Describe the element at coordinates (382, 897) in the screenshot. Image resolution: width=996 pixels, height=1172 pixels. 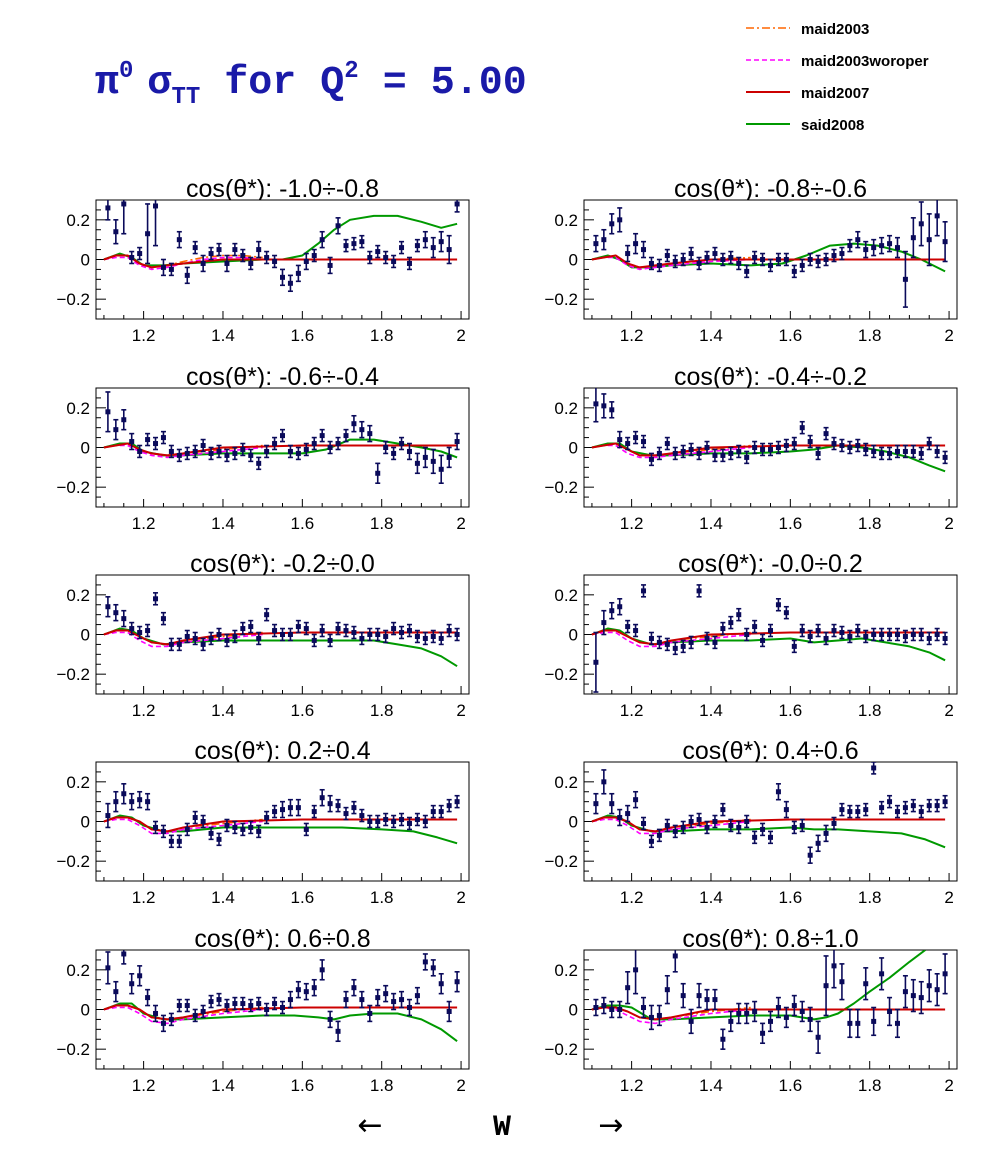
I see `x-tick-label: 1.8` at that location.